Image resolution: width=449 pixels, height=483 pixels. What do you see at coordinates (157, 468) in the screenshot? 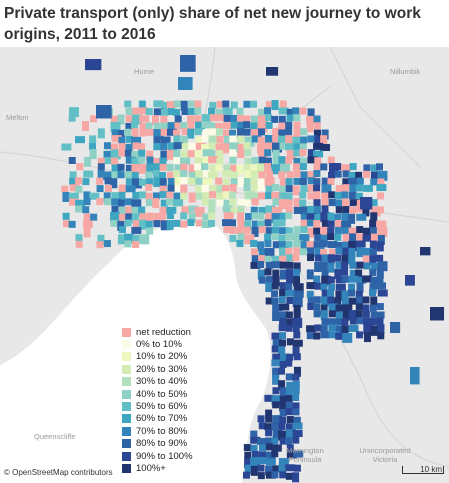
I see `legend-item: 100%+` at bounding box center [157, 468].